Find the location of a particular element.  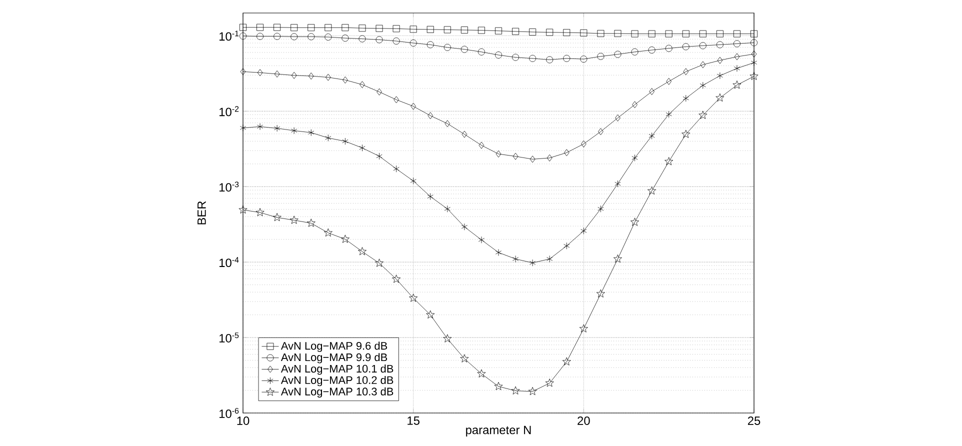

legend-label: AvN Log−MAP 10.2 dB is located at coordinates (337, 381).